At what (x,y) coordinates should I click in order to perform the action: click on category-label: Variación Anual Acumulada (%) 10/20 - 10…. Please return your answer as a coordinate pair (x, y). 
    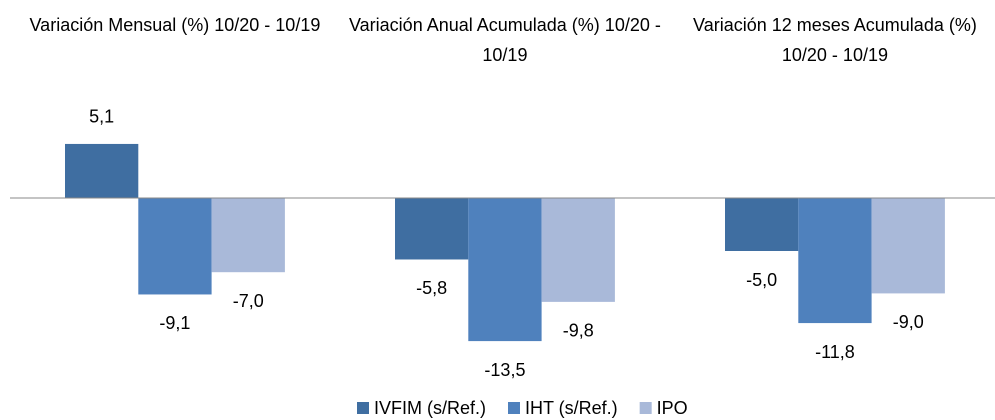
    Looking at the image, I should click on (505, 40).